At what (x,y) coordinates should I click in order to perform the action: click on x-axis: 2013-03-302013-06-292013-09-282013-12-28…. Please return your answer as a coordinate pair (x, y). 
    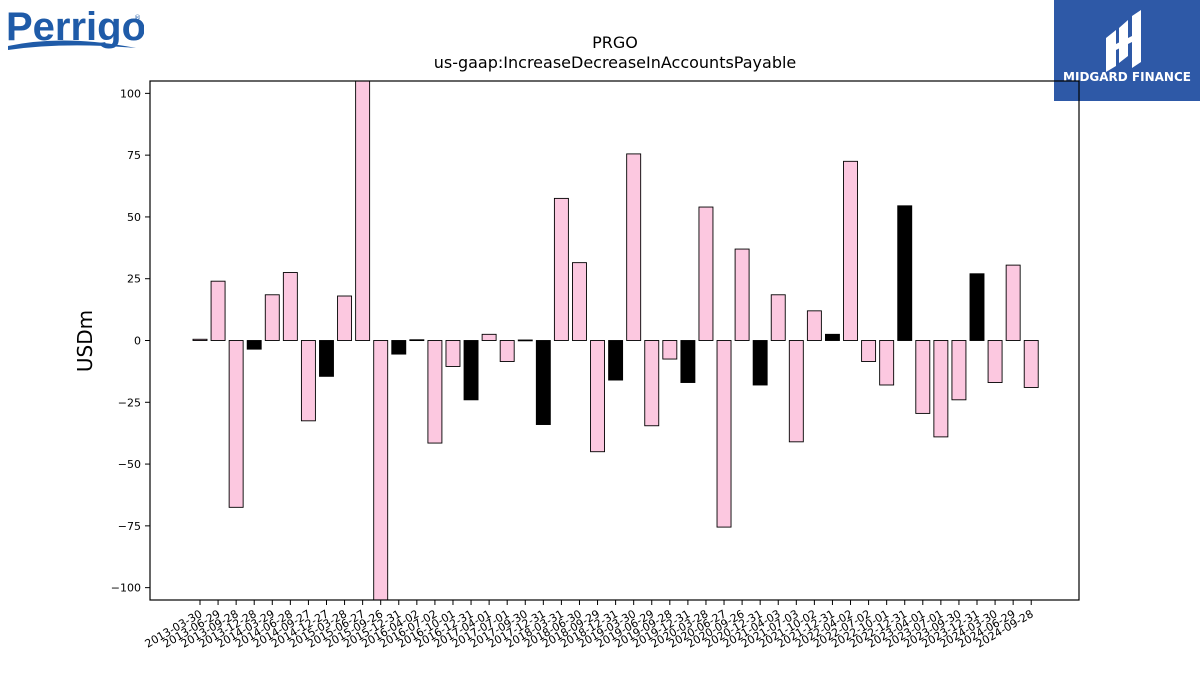
    Looking at the image, I should click on (589, 625).